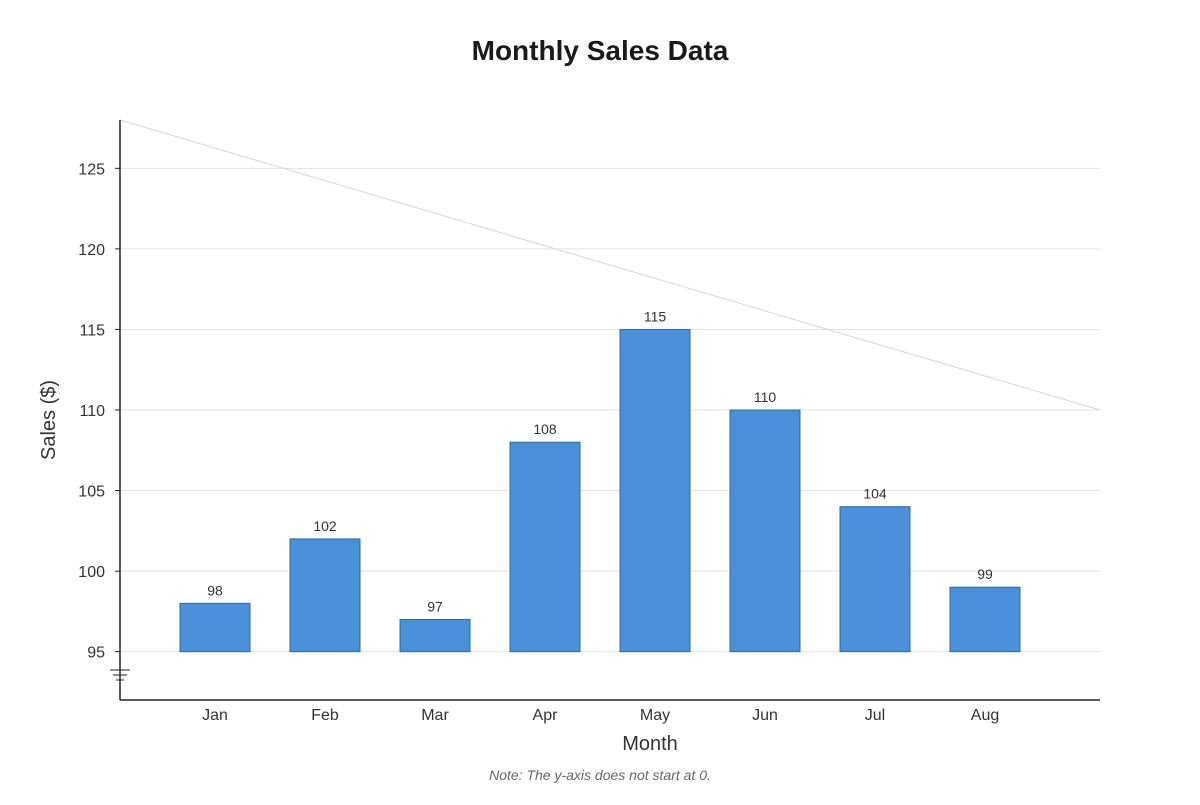 This screenshot has height=805, width=1200. What do you see at coordinates (91, 572) in the screenshot?
I see `y-tick-label: 100` at bounding box center [91, 572].